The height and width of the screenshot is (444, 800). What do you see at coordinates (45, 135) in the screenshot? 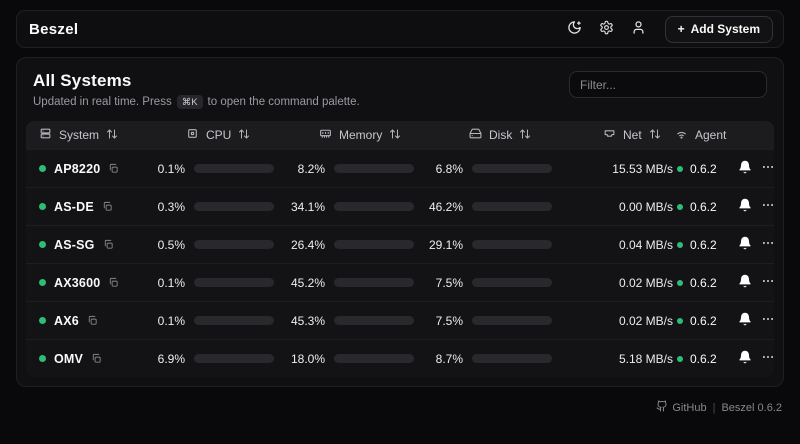
I see `server-icon` at bounding box center [45, 135].